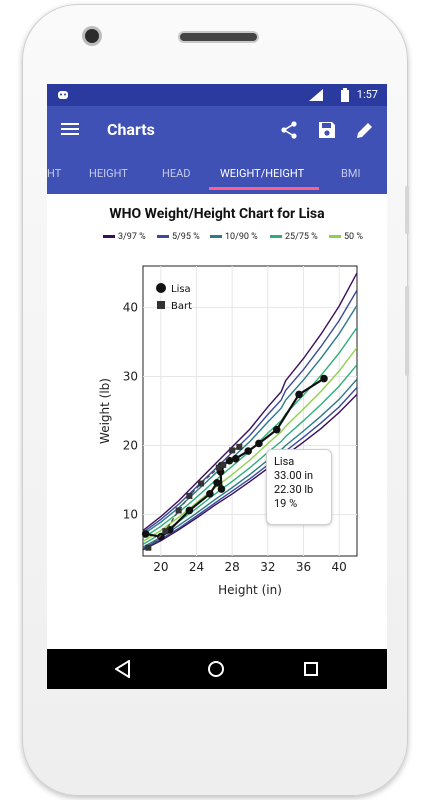 The height and width of the screenshot is (800, 436). What do you see at coordinates (365, 130) in the screenshot?
I see `edit-icon` at bounding box center [365, 130].